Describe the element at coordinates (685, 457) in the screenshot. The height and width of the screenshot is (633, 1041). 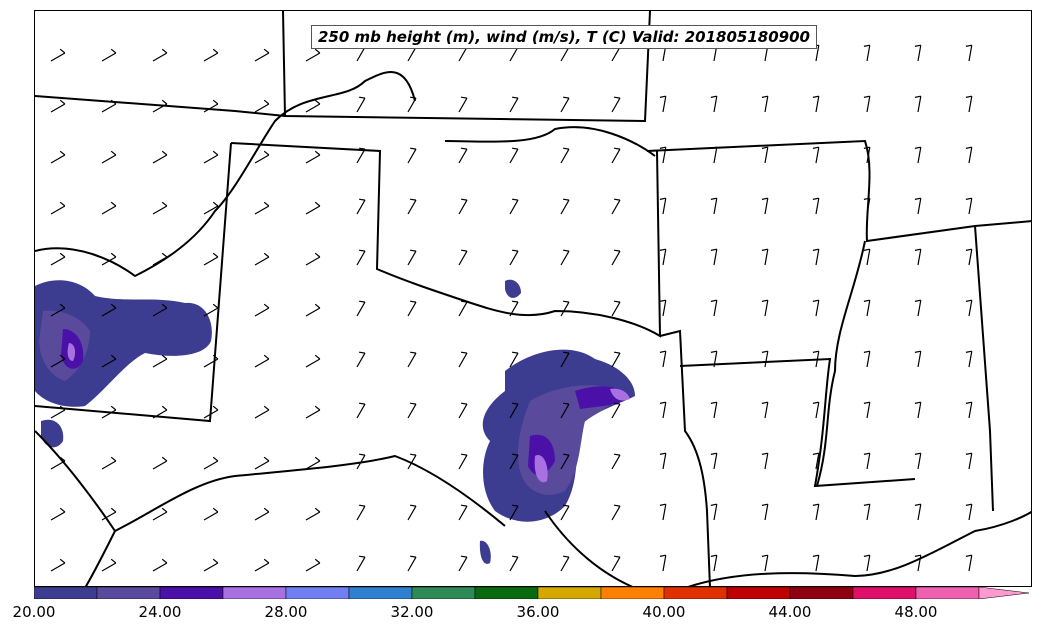
I see `texas-outline` at that location.